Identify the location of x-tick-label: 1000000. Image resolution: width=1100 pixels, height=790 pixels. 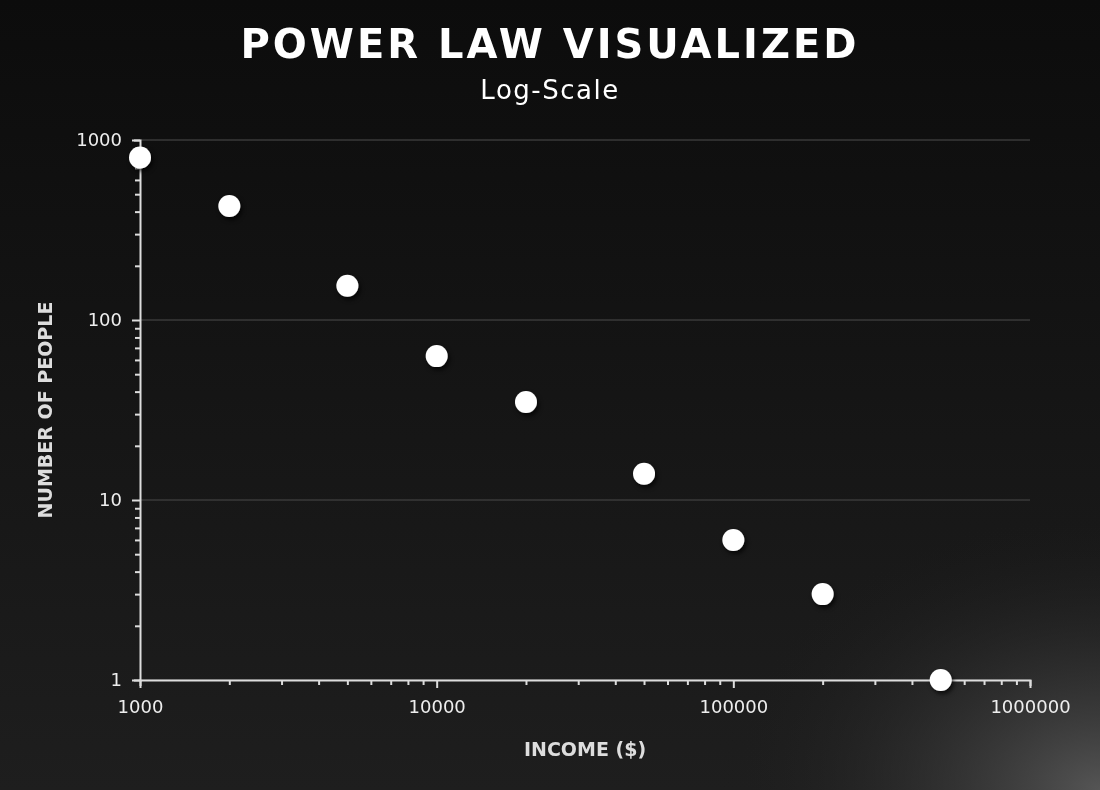
(1030, 706).